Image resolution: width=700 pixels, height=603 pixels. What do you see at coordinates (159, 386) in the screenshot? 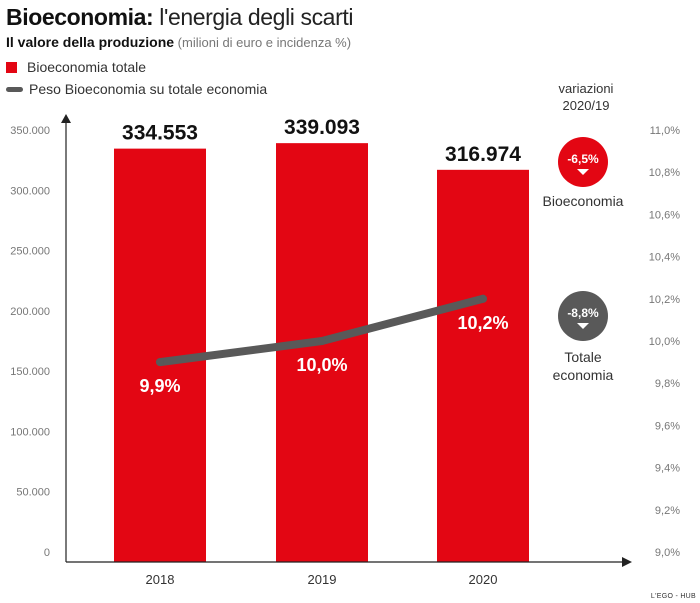
I see `line-value-label: 9,9%` at bounding box center [159, 386].